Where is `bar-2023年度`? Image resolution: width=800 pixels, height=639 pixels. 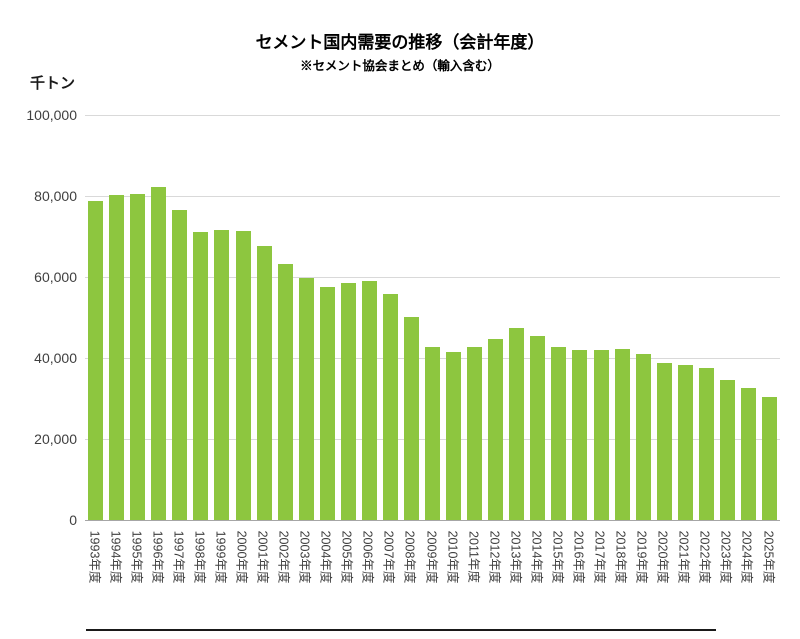
bar-2023年度 is located at coordinates (727, 450).